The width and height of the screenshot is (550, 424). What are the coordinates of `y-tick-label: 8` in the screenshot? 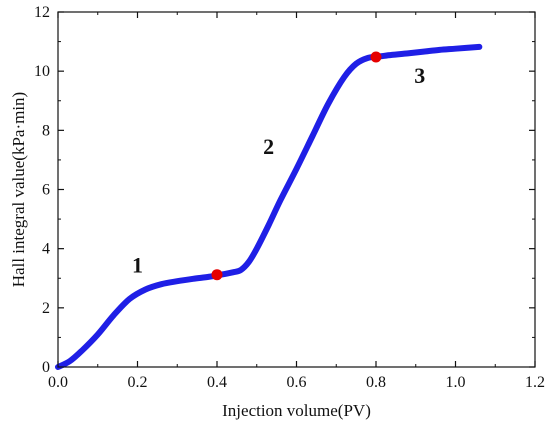 It's located at (46, 130).